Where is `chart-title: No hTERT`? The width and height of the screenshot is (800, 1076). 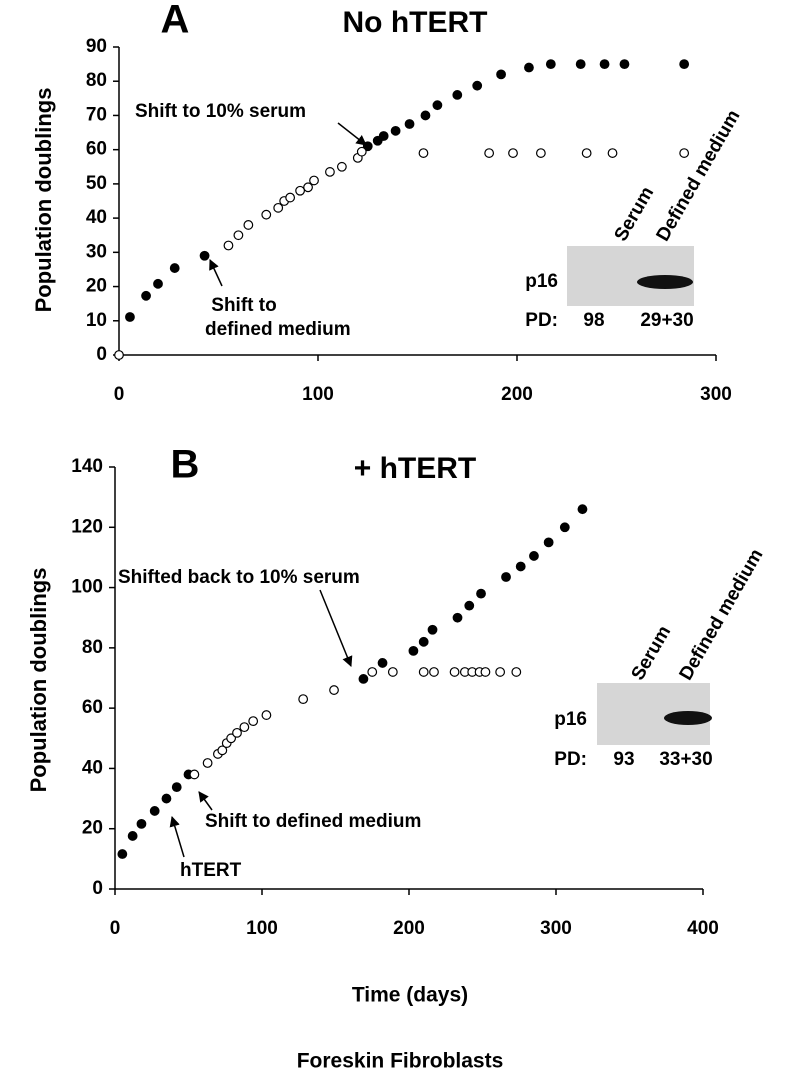 chart-title: No hTERT is located at coordinates (415, 22).